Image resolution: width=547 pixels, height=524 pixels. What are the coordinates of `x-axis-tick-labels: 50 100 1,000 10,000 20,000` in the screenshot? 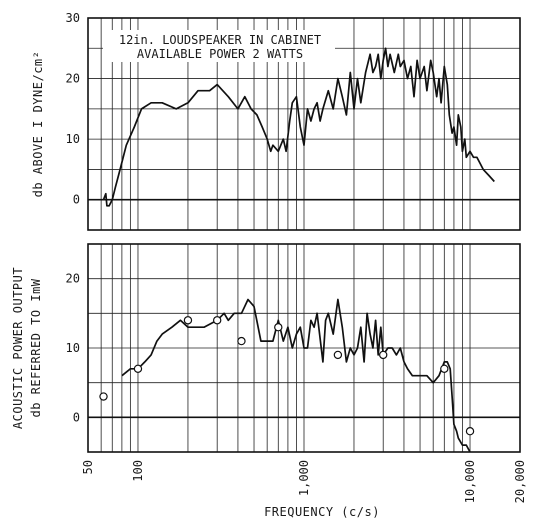 It's located at (304, 481).